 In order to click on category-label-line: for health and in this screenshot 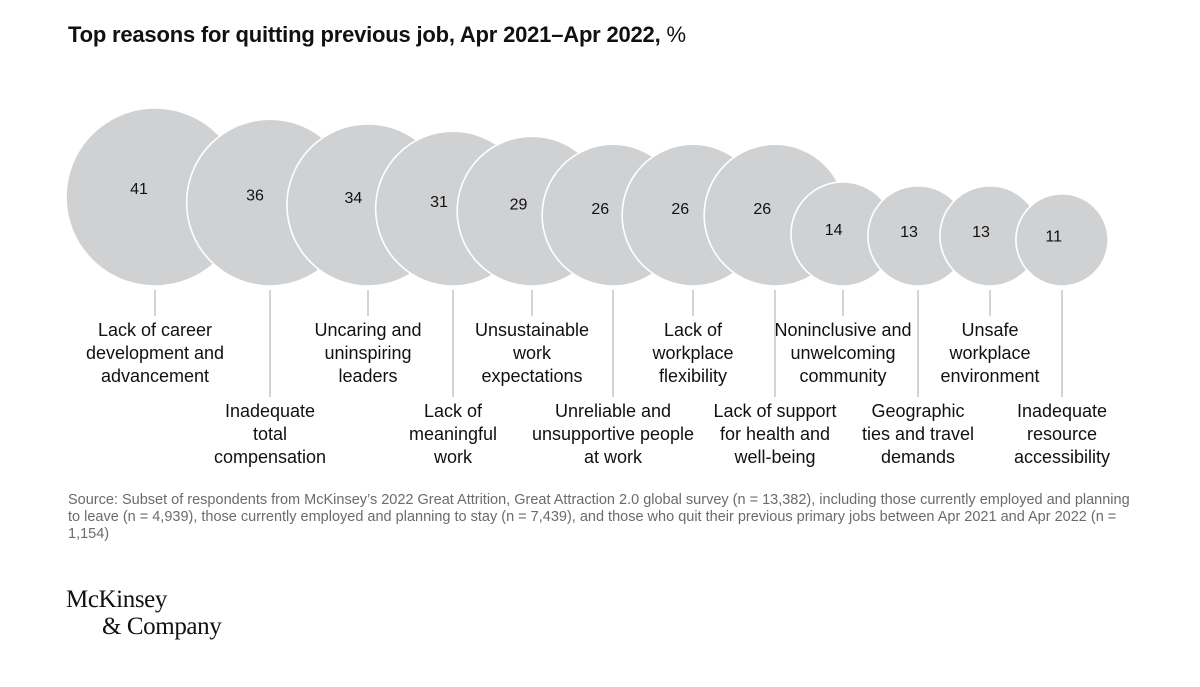, I will do `click(775, 434)`.